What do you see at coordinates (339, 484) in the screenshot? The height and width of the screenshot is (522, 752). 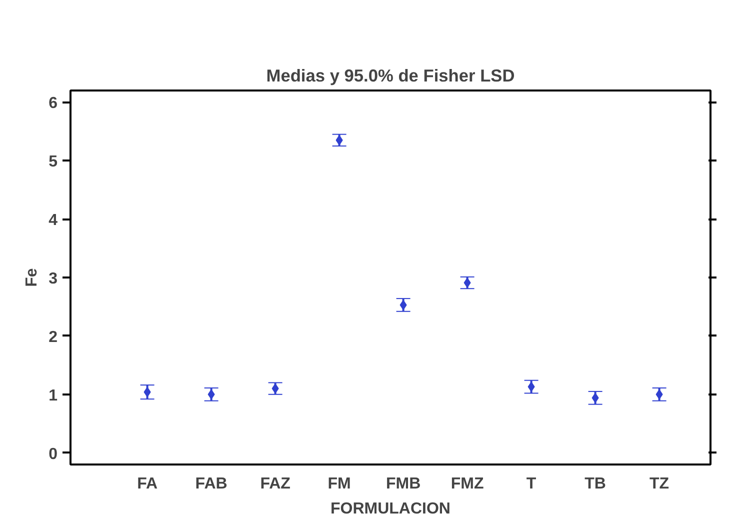 I see `x-tick-label: FM` at bounding box center [339, 484].